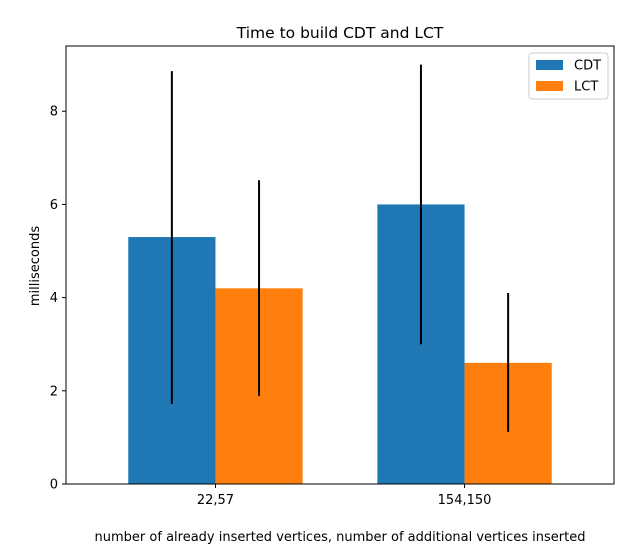 This screenshot has height=550, width=643. Describe the element at coordinates (587, 66) in the screenshot. I see `legend-label-cdt: CDT` at that location.